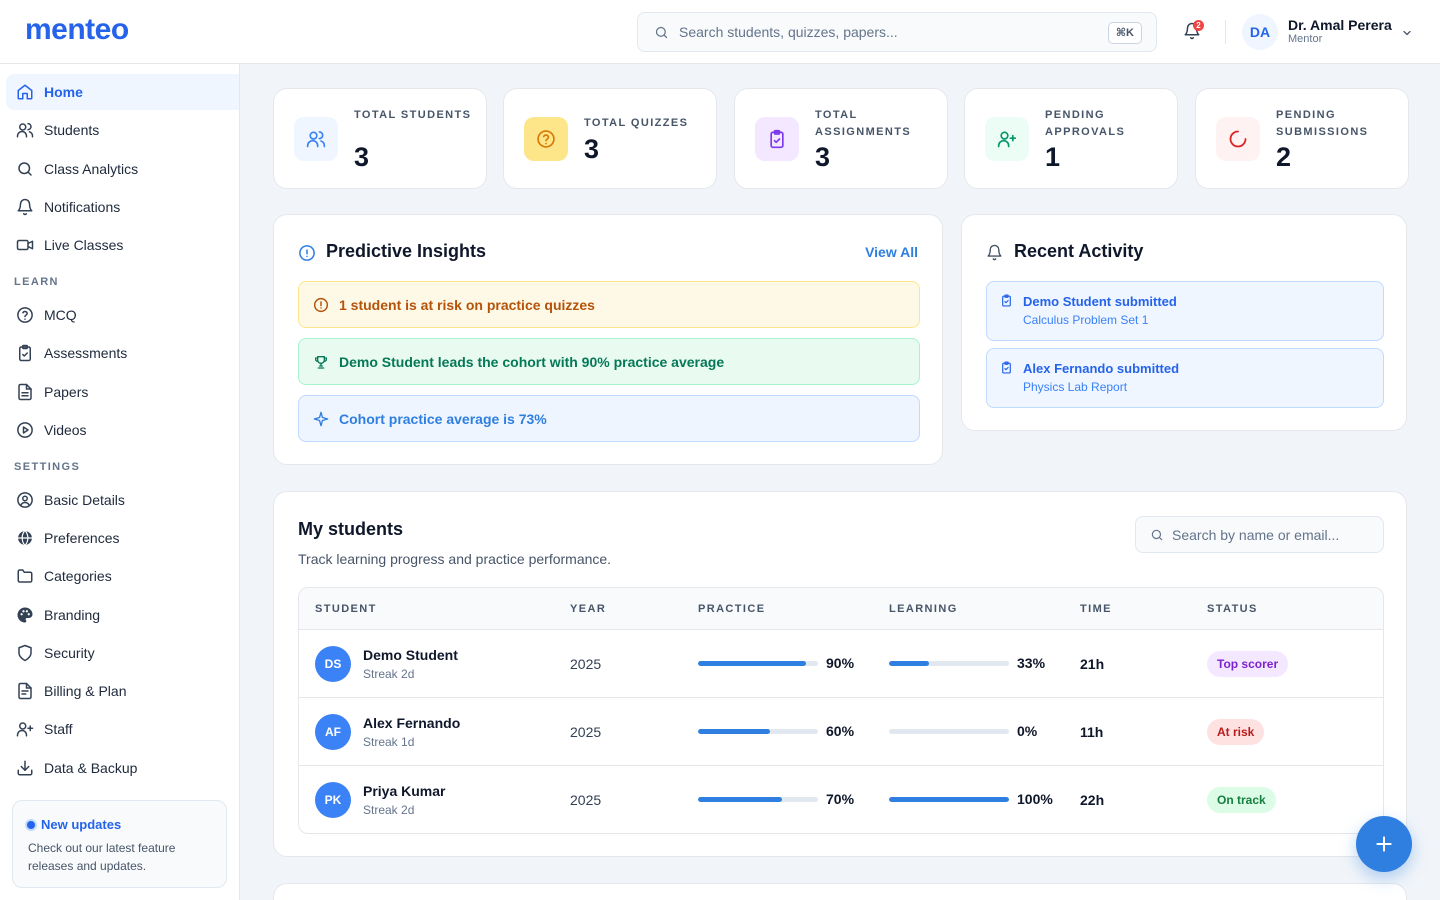 The image size is (1440, 900). I want to click on insight-item-at-risk: 1 student is at risk on practice quizzes, so click(609, 304).